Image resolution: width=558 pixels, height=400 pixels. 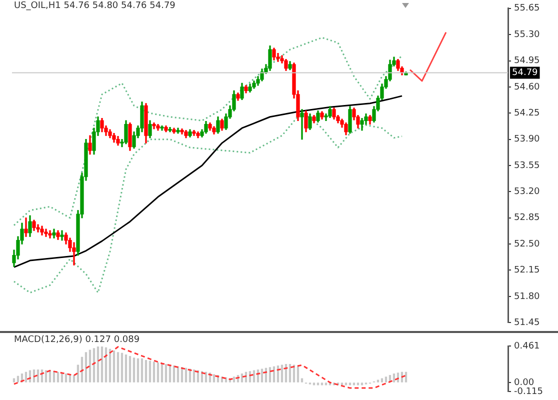 What do you see at coordinates (527, 9) in the screenshot?
I see `y-tick-label: 55.65` at bounding box center [527, 9].